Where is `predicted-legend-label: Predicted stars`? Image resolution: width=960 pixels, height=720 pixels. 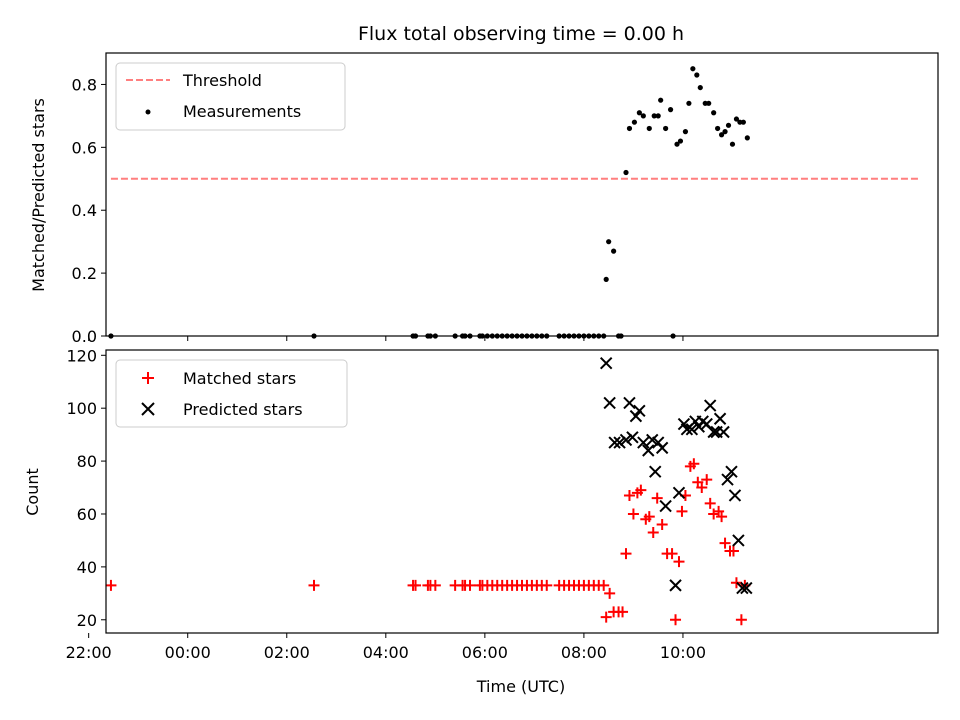
predicted-legend-label: Predicted stars is located at coordinates (243, 409).